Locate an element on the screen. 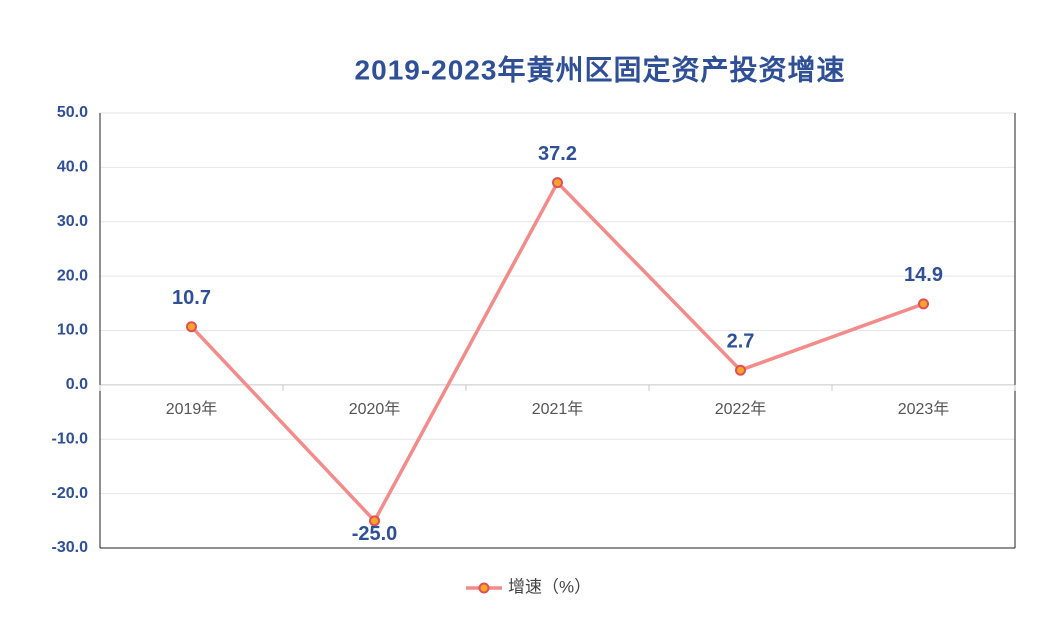 This screenshot has width=1047, height=638. y-tick-label: -10.0 is located at coordinates (70, 438).